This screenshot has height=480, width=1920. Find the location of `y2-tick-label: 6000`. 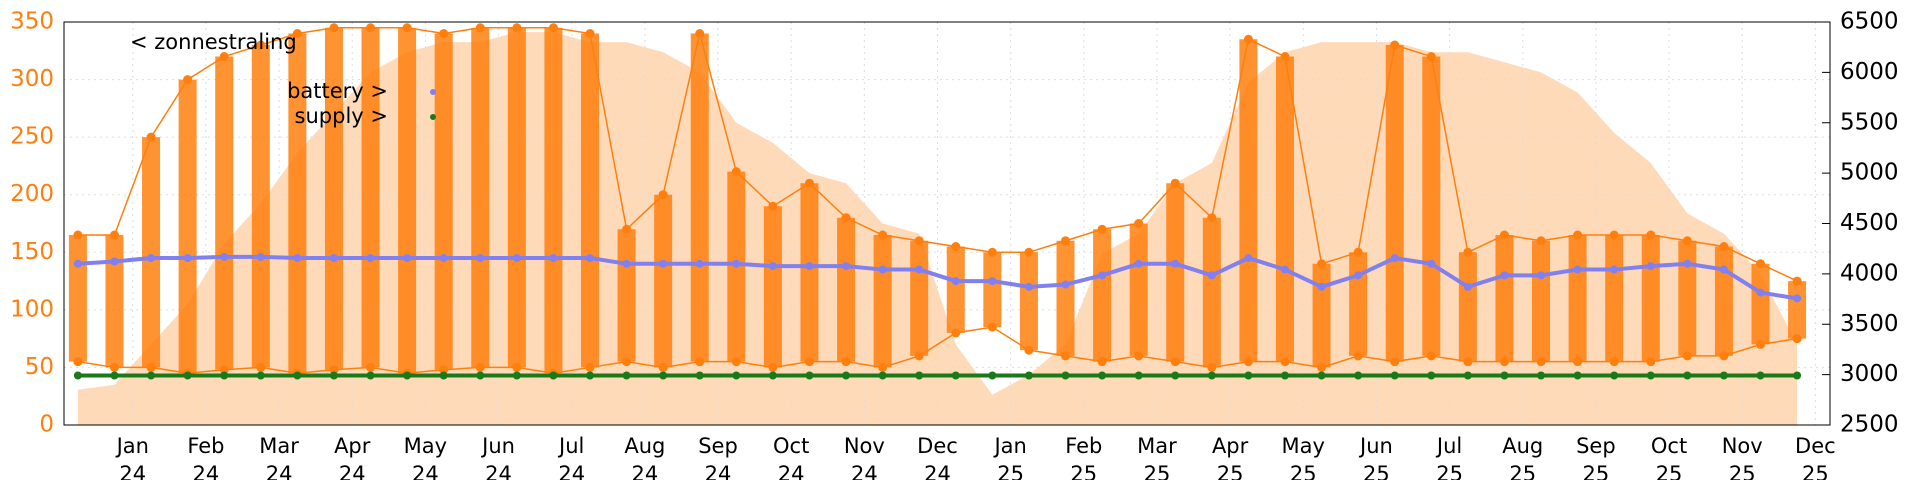

y2-tick-label: 6000 is located at coordinates (1869, 72).